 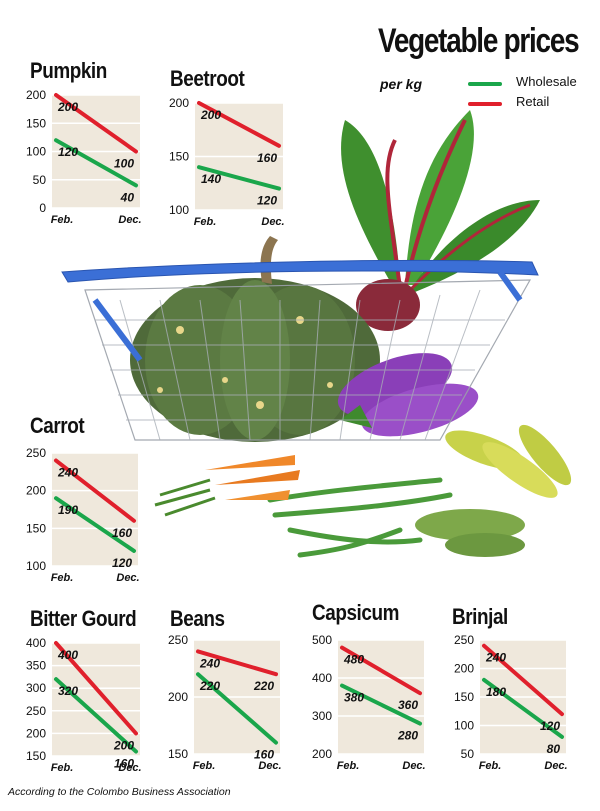 What do you see at coordinates (272, 222) in the screenshot?
I see `beetroot-x-tick-label: Dec.` at bounding box center [272, 222].